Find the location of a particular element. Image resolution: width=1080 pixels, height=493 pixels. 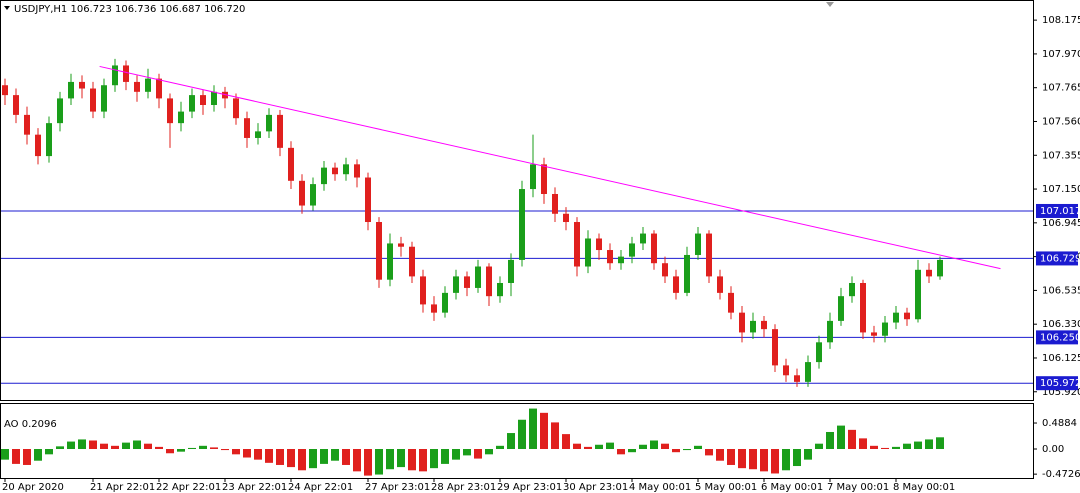

x-tick-label: 20 Apr 2020 is located at coordinates (33, 487).